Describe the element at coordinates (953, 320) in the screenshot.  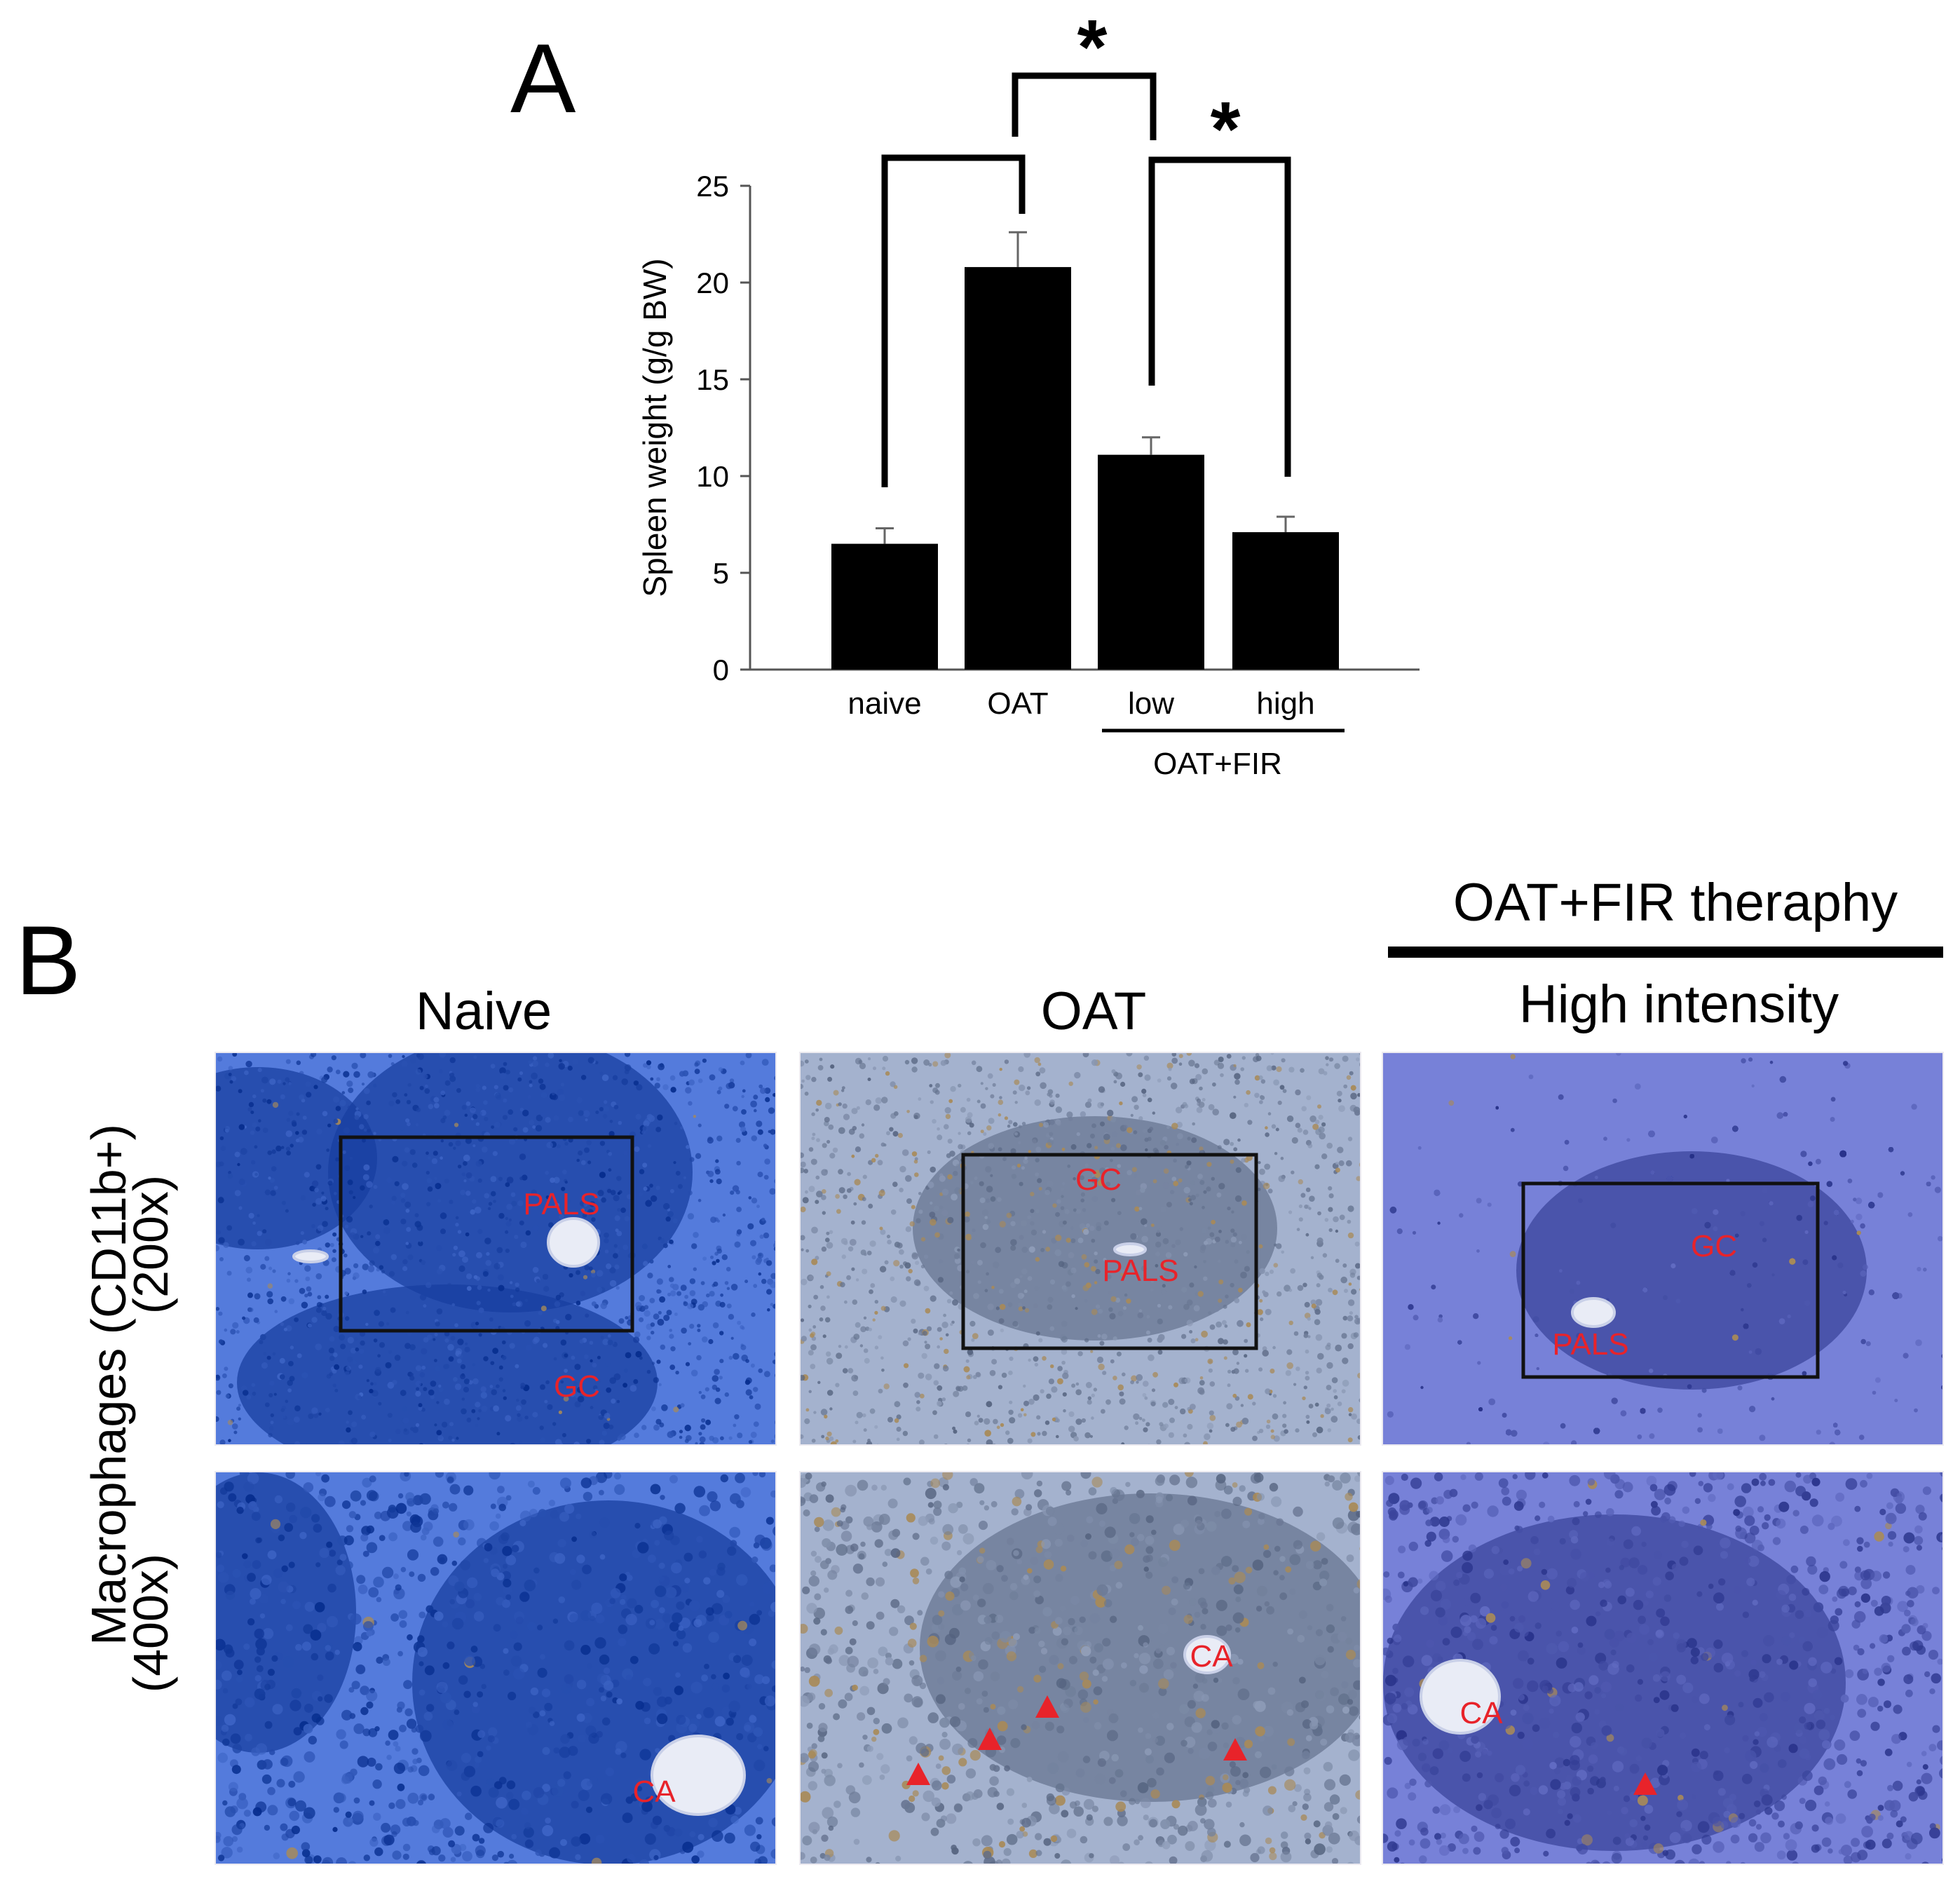
I see `bracket-naive-oat` at that location.